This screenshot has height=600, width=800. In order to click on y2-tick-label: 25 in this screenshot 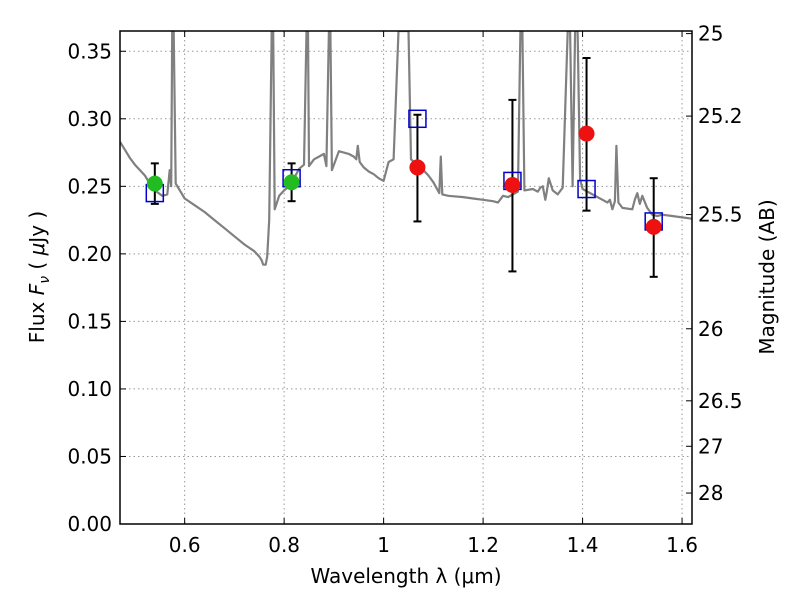, I will do `click(710, 34)`.